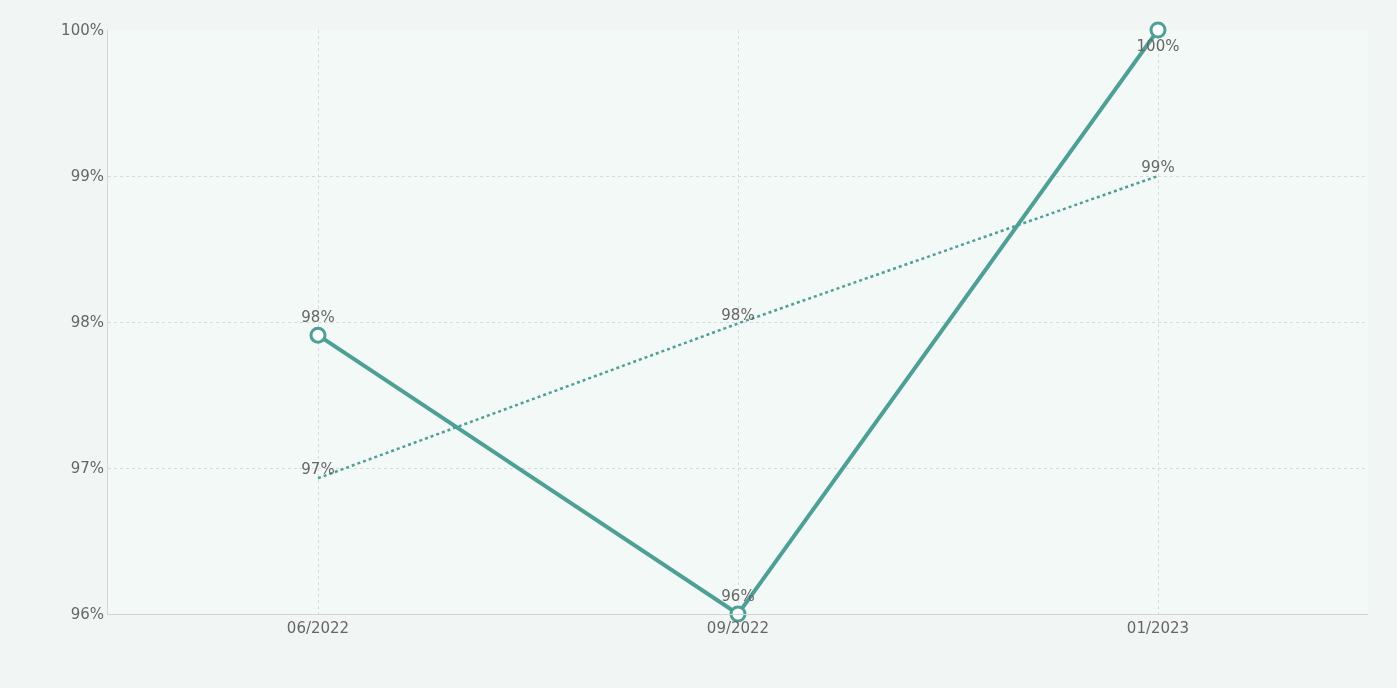 This screenshot has width=1397, height=688. What do you see at coordinates (738, 628) in the screenshot?
I see `x-tick-label: 09/2022` at bounding box center [738, 628].